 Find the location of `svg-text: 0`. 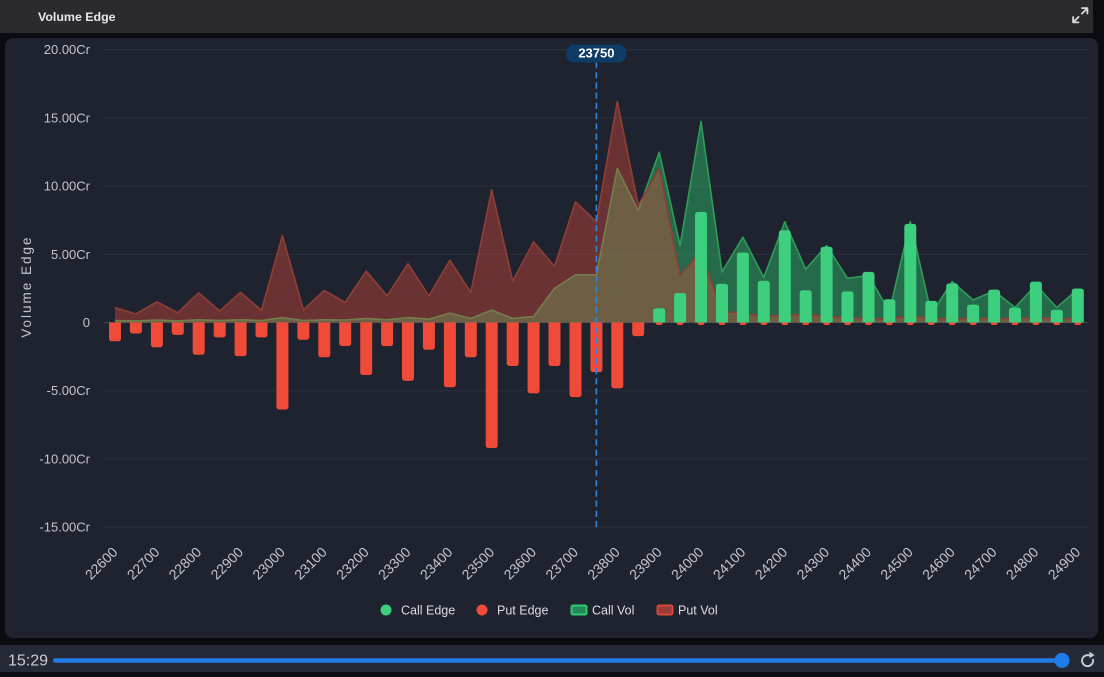

svg-text: 0 is located at coordinates (86, 322).